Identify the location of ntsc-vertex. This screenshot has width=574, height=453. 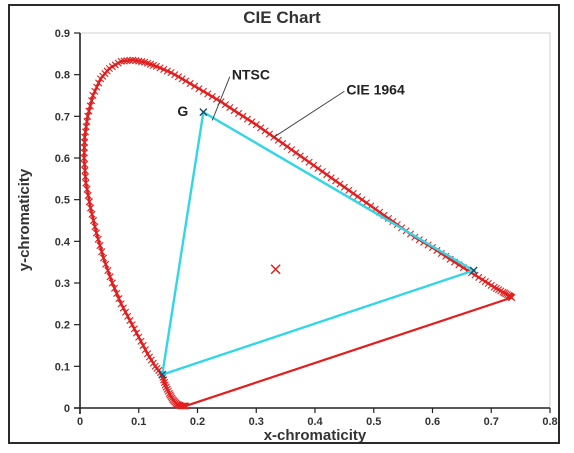
(473, 270).